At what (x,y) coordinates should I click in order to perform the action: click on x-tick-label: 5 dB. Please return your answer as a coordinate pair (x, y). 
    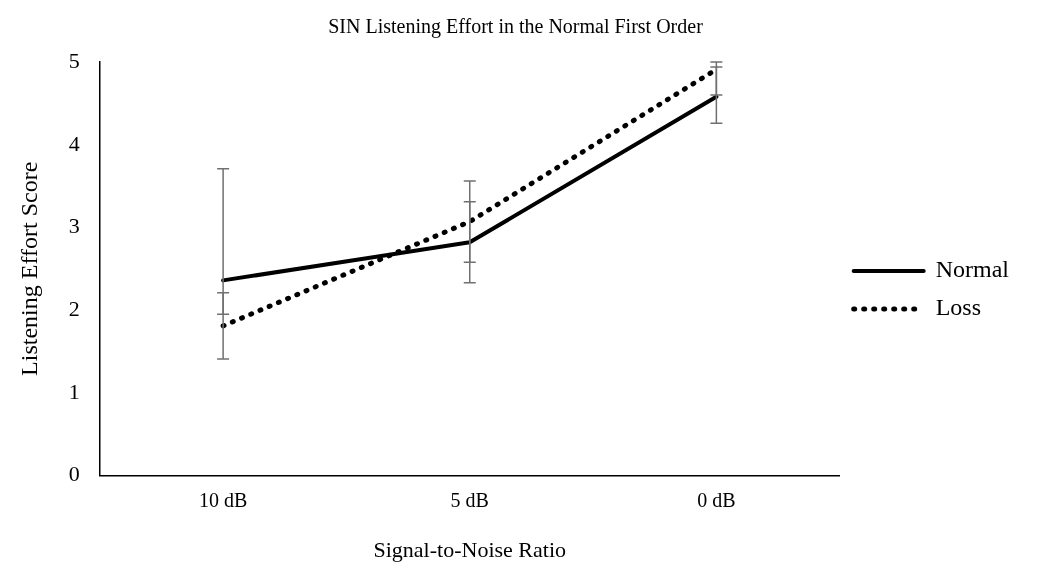
    Looking at the image, I should click on (469, 499).